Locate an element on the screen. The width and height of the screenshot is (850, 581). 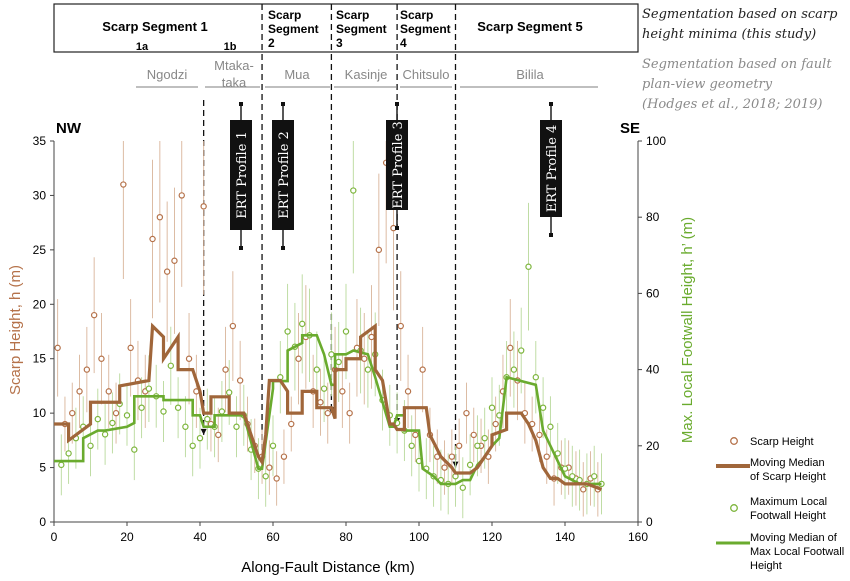
x-tick-label-5: 100 is located at coordinates (419, 537).